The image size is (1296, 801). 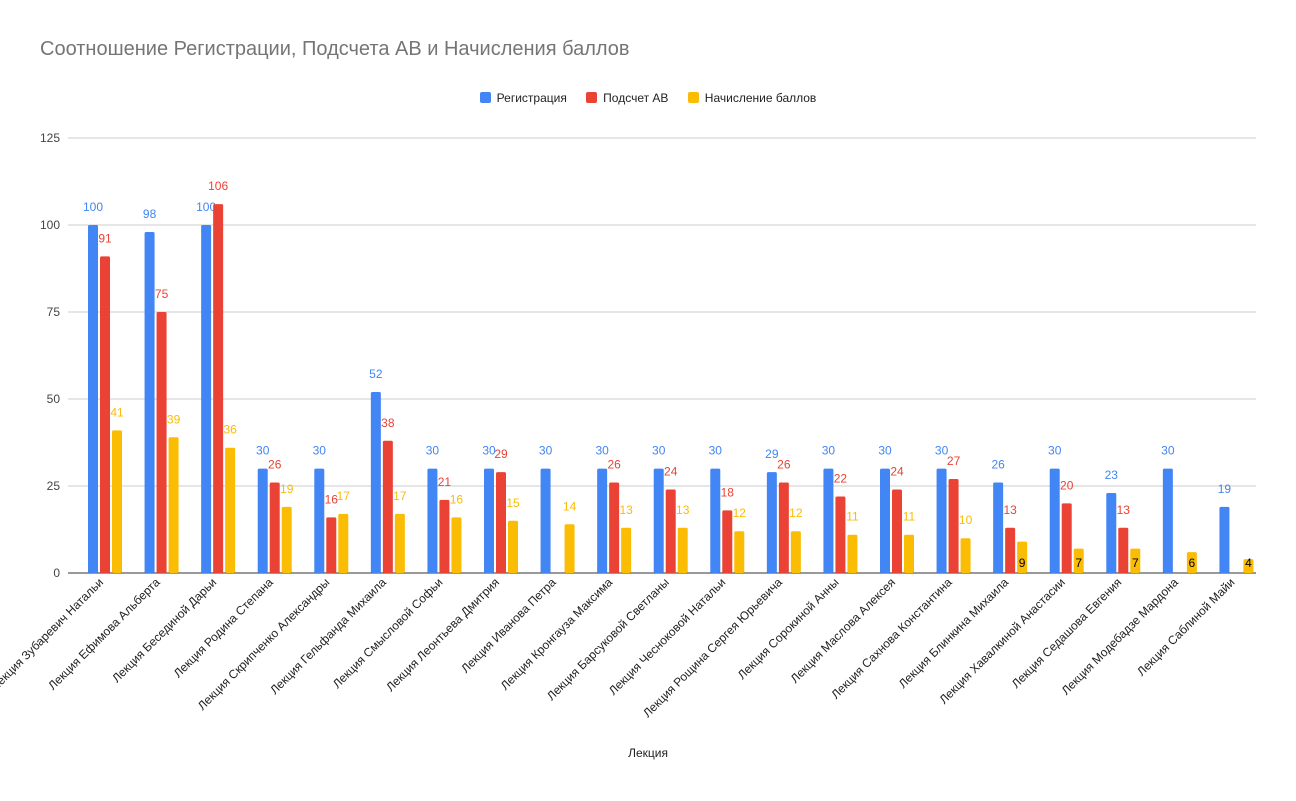 What do you see at coordinates (218, 186) in the screenshot?
I see `data-label-series-1: 106` at bounding box center [218, 186].